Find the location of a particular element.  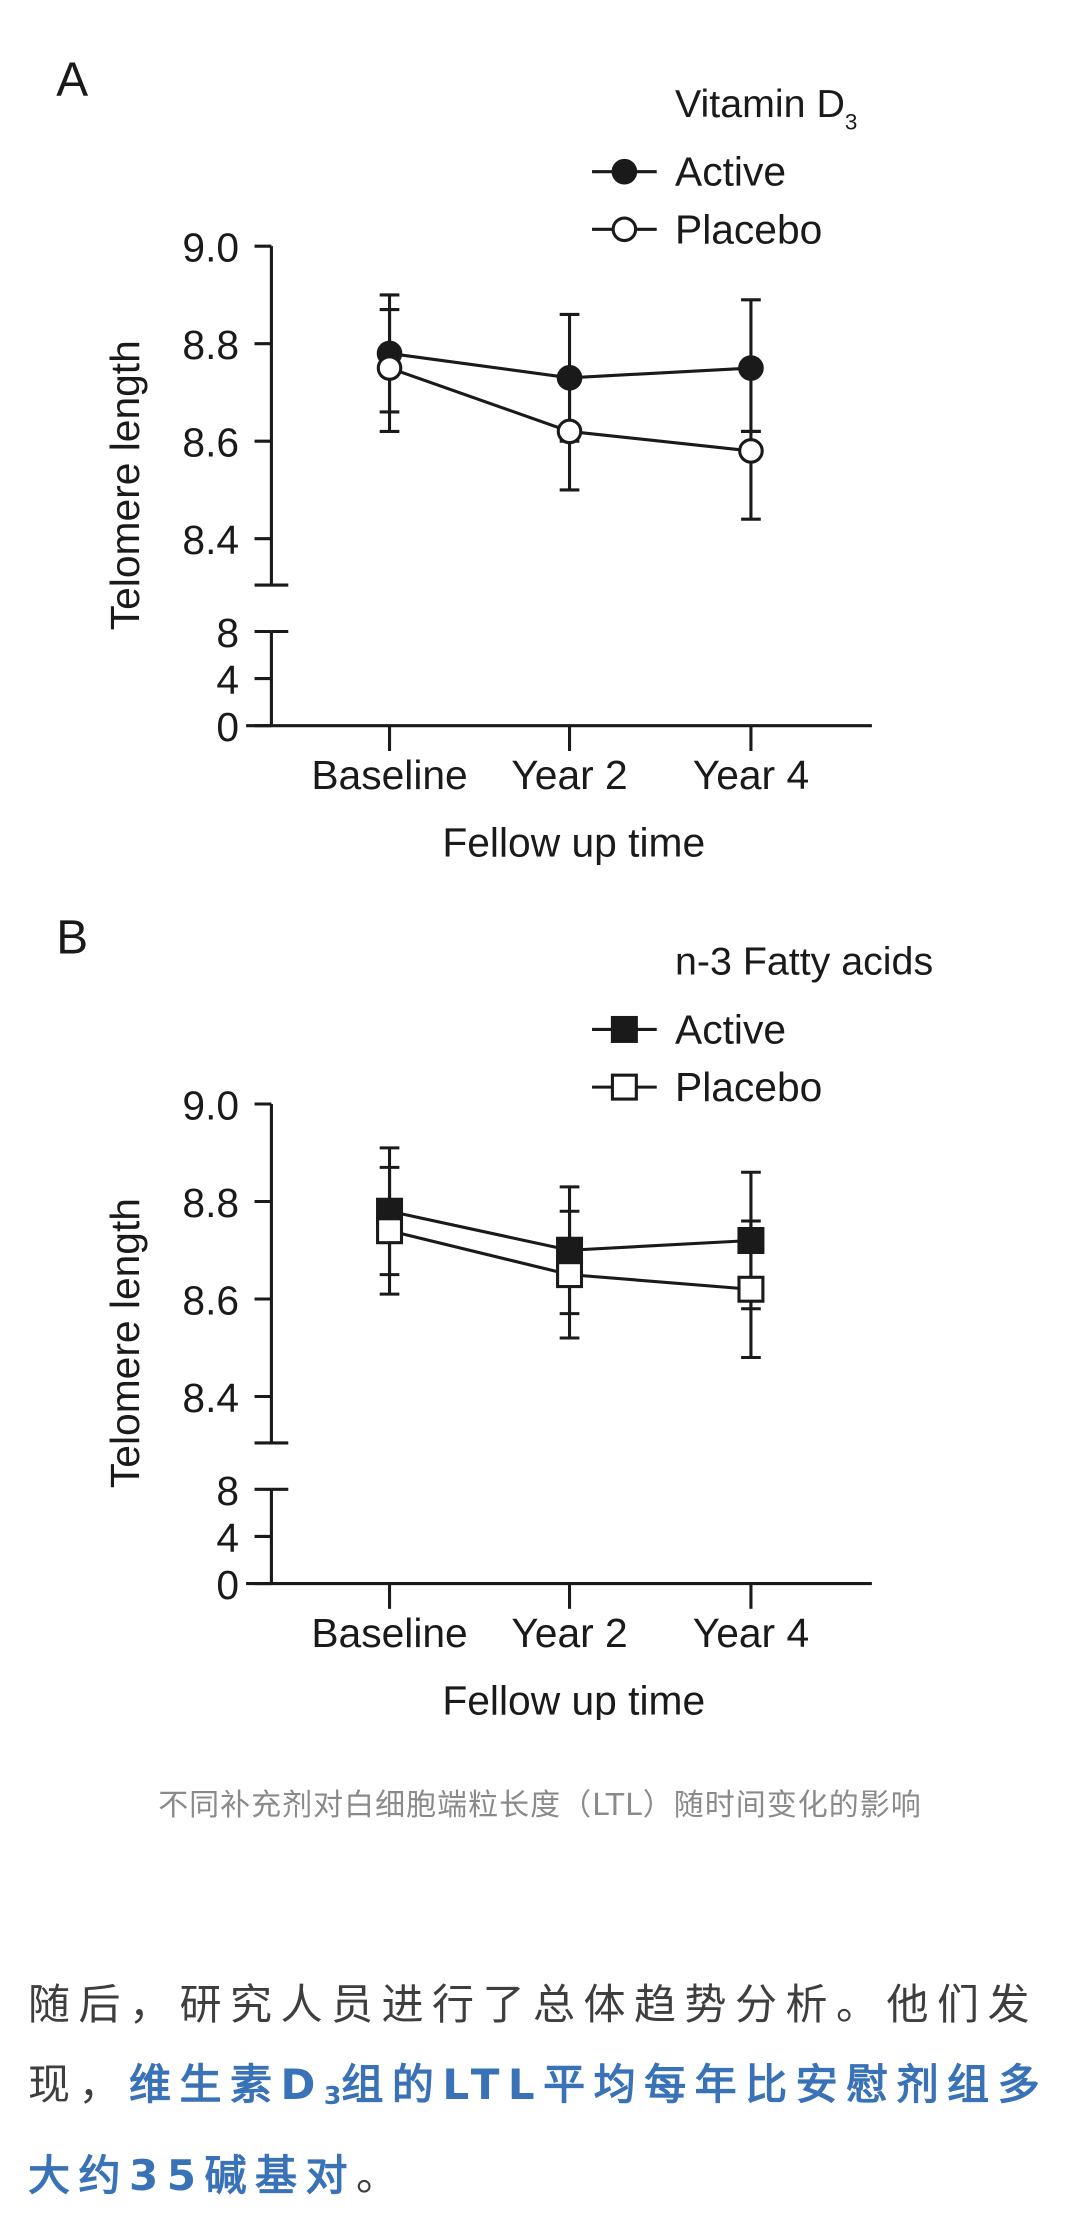

legend-title-sub: 3 is located at coordinates (851, 121).